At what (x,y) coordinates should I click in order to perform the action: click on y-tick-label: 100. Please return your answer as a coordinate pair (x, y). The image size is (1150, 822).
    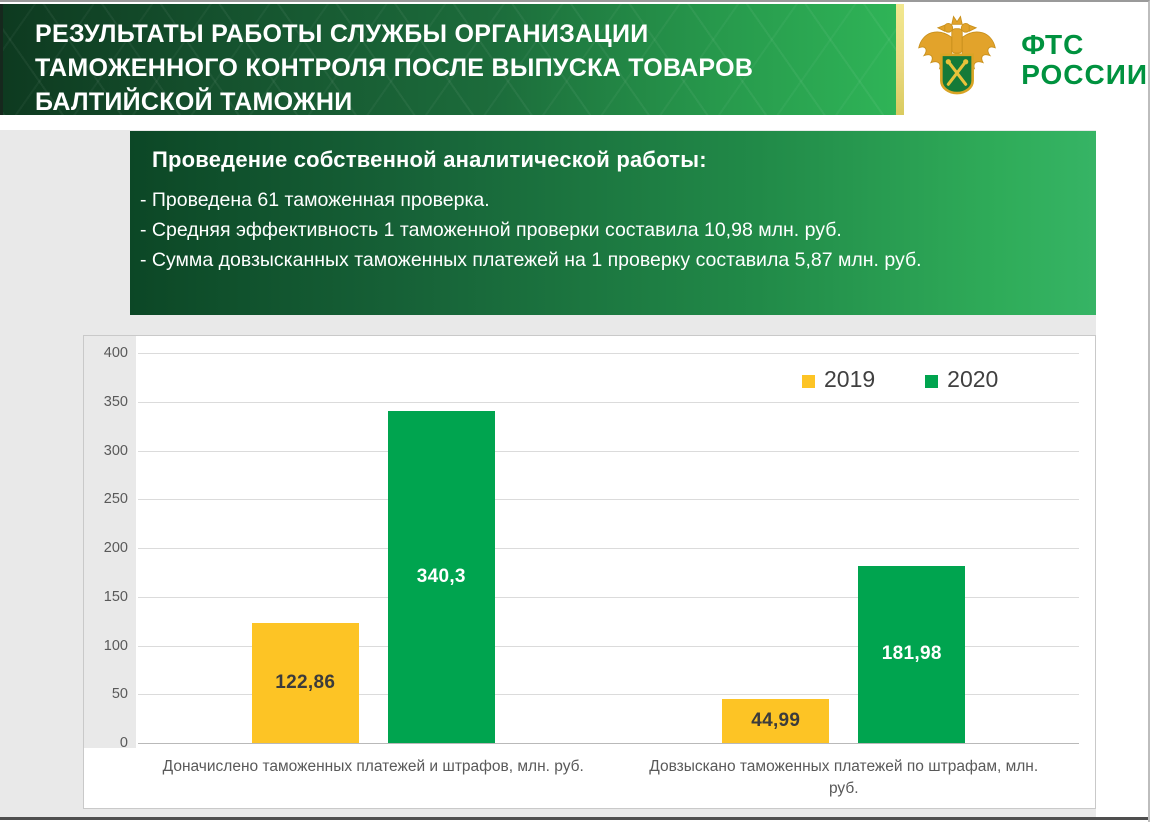
    Looking at the image, I should click on (115, 645).